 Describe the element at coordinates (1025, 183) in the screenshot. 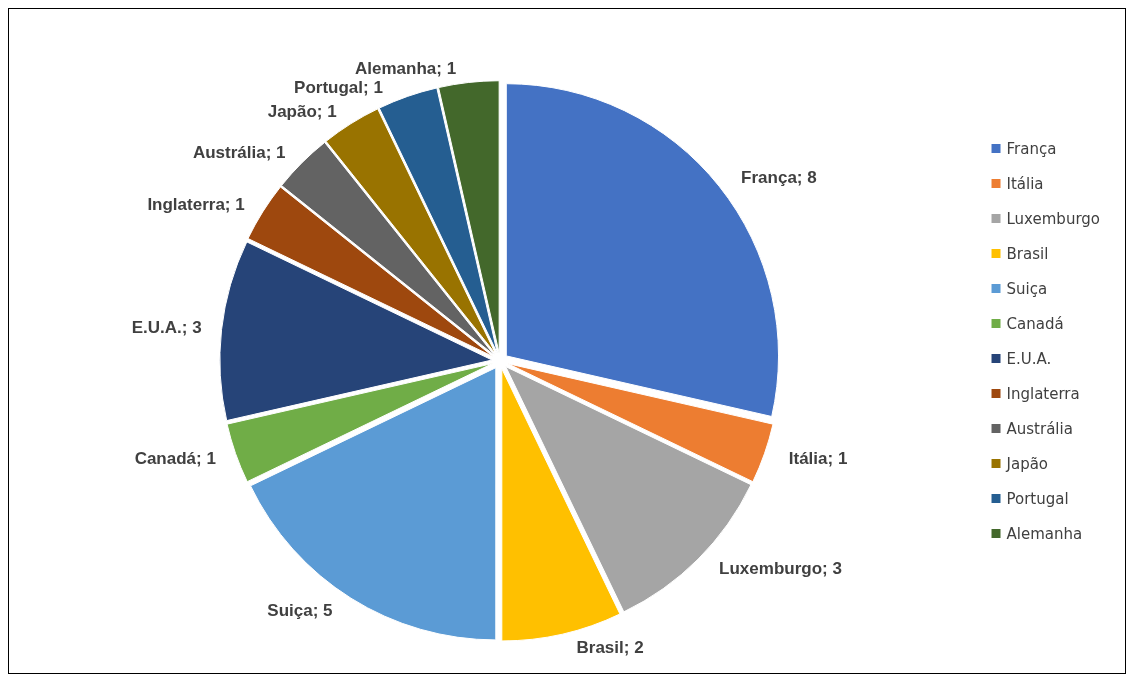

I see `legend-label: Itália` at that location.